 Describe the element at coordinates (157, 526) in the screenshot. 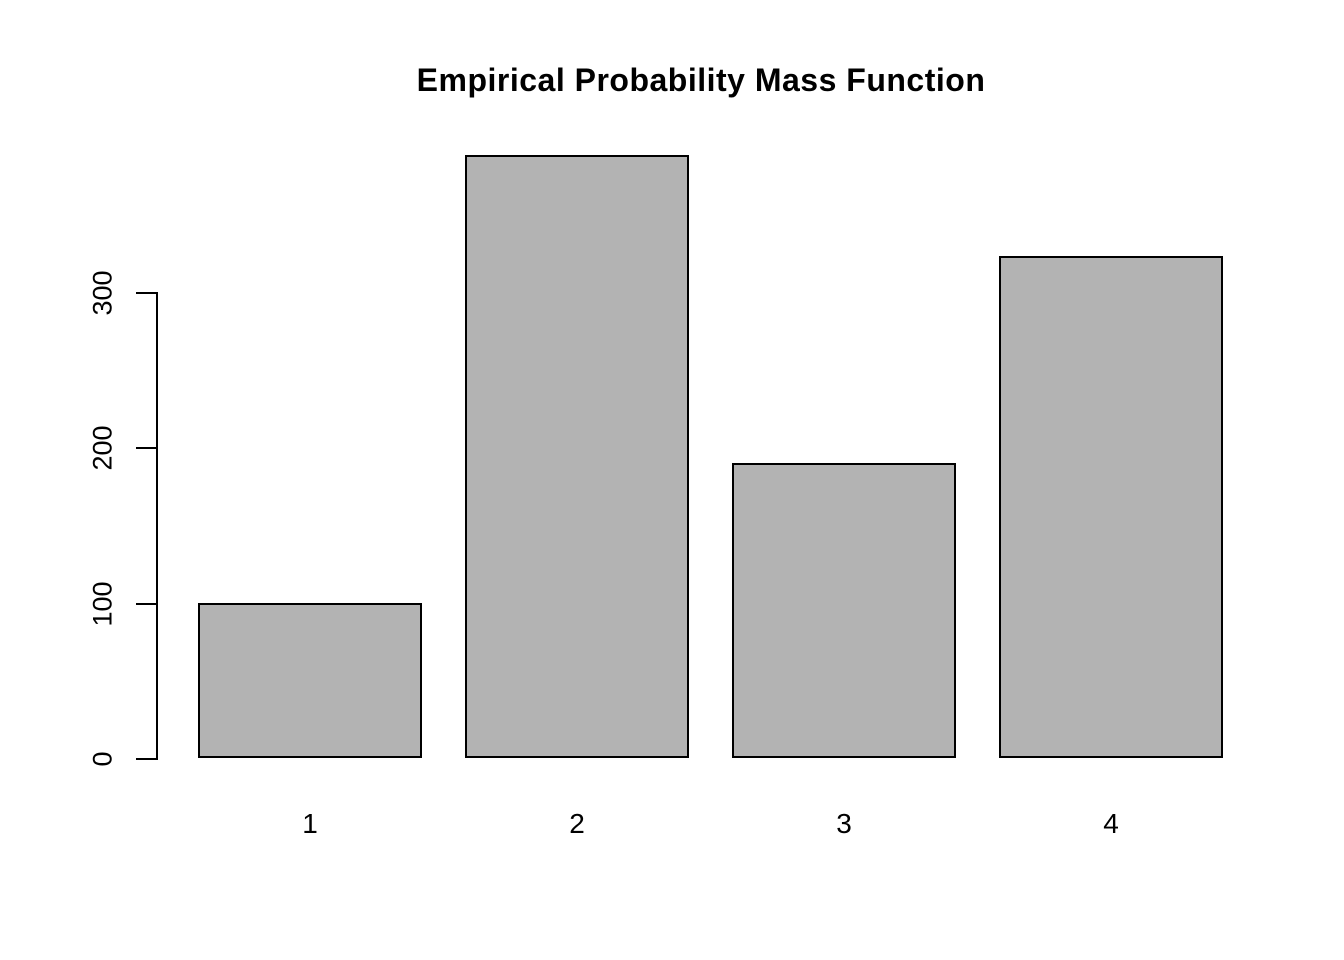

I see `y-axis-line` at that location.